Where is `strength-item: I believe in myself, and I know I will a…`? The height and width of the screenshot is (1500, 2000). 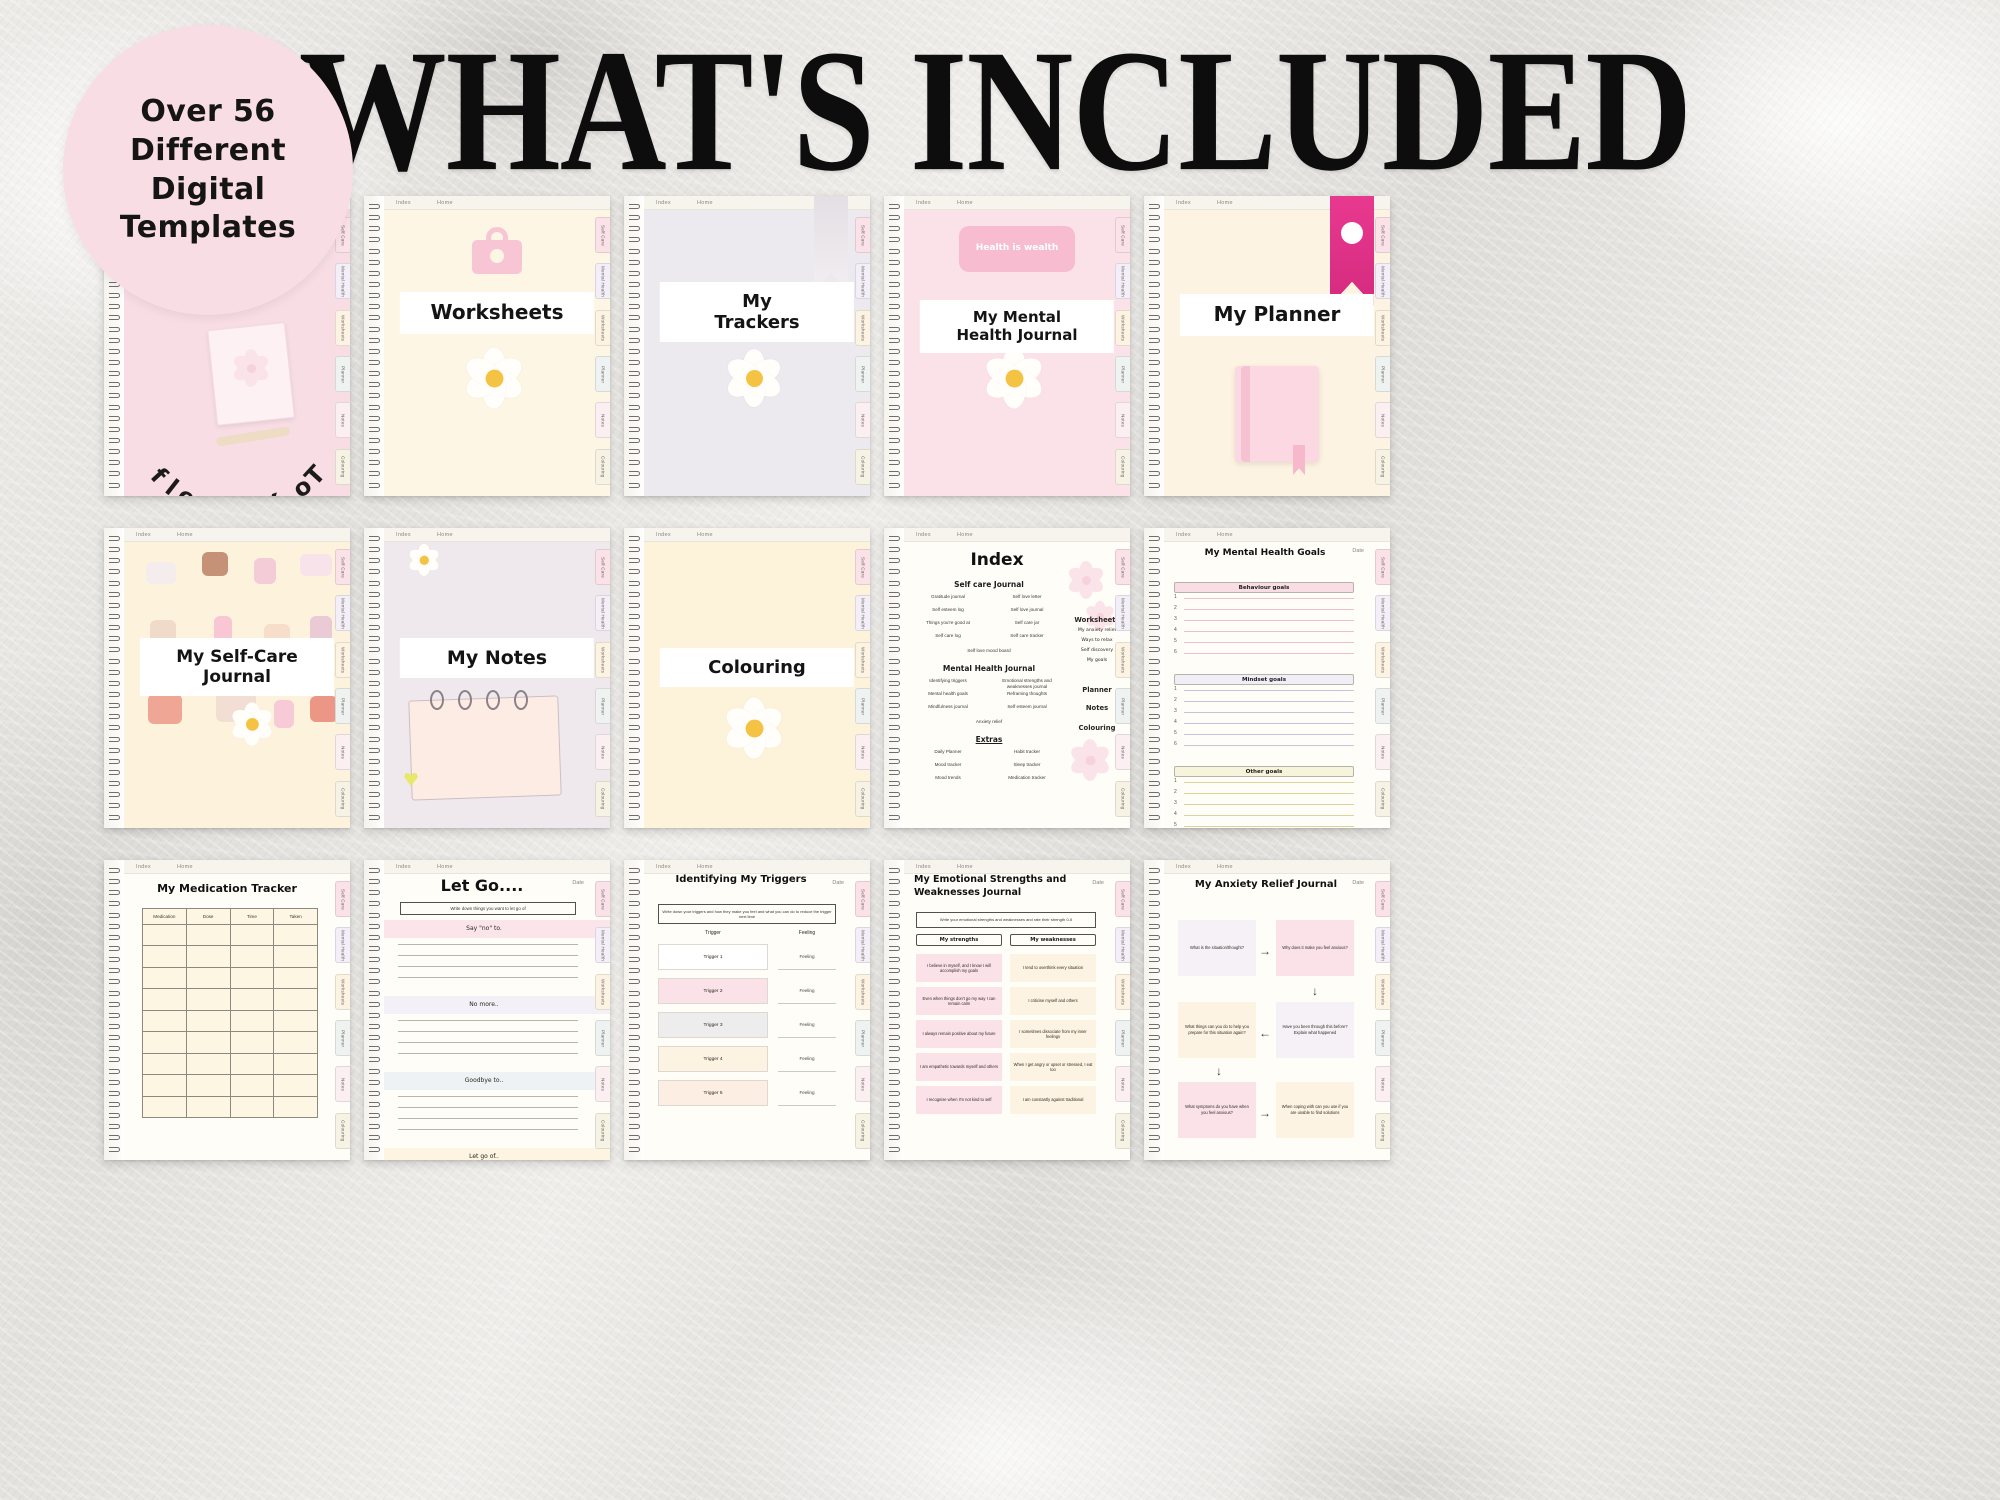
strength-item: I believe in myself, and I know I will a… is located at coordinates (959, 968).